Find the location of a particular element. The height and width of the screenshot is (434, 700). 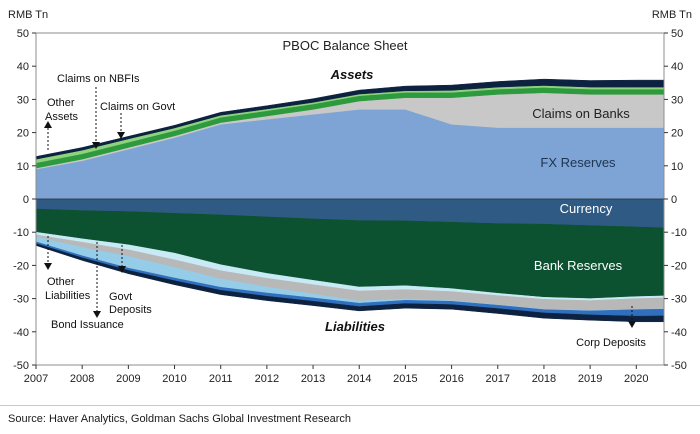

label-govt-deposits-2: Deposits is located at coordinates (130, 310).